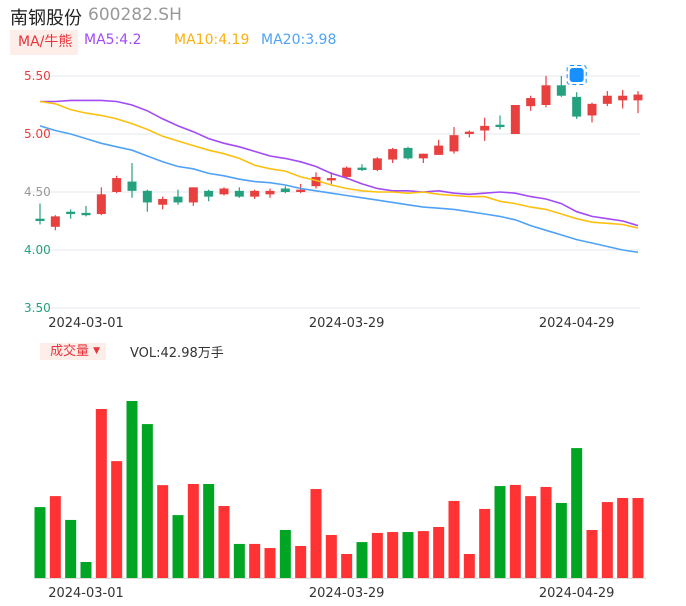 The width and height of the screenshot is (686, 606). What do you see at coordinates (37, 308) in the screenshot?
I see `y-tick-label: 3.50` at bounding box center [37, 308].